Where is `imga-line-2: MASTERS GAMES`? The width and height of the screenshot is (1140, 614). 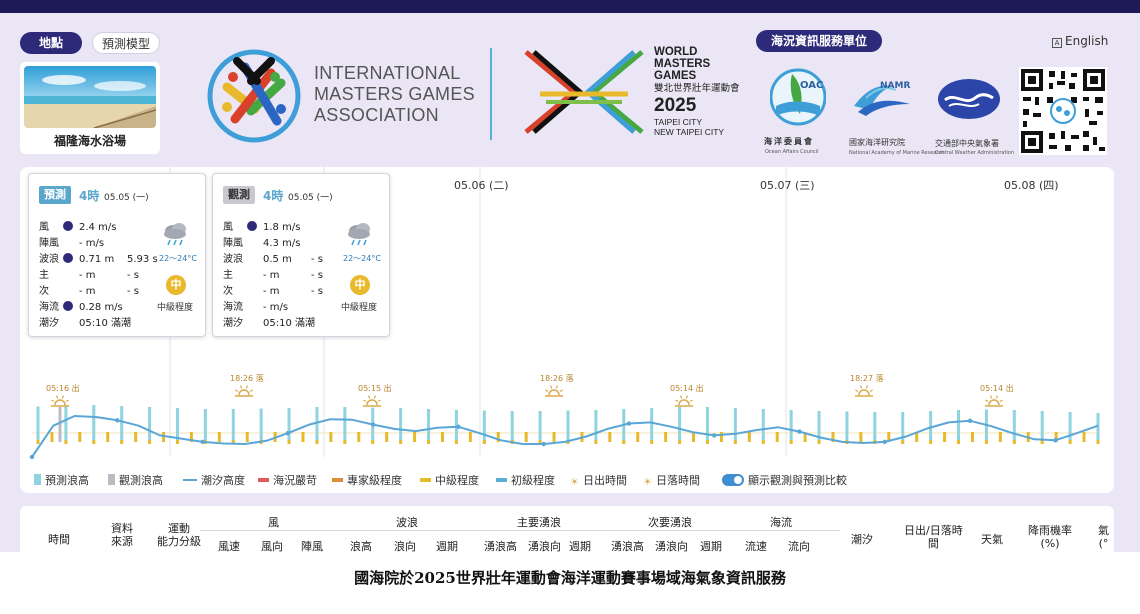 imga-line-2: MASTERS GAMES is located at coordinates (394, 94).